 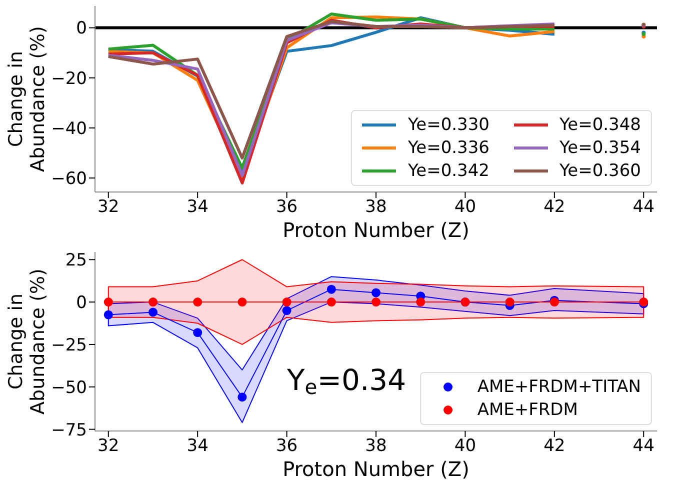 What do you see at coordinates (449, 125) in the screenshot?
I see `legend-label: Ye=0.330` at bounding box center [449, 125].